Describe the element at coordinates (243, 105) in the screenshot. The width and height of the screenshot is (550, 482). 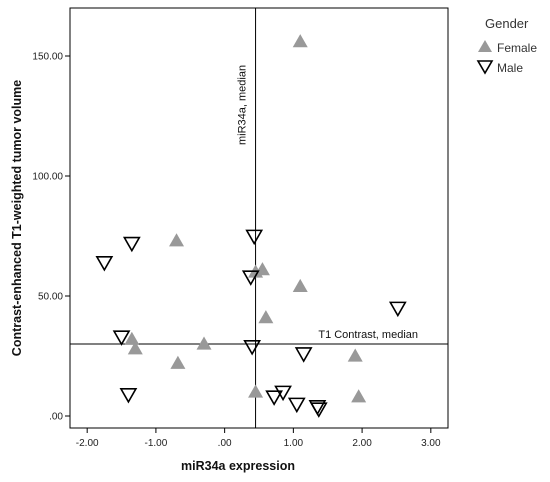
I see `vertical-reference-label: miR34a, median` at that location.